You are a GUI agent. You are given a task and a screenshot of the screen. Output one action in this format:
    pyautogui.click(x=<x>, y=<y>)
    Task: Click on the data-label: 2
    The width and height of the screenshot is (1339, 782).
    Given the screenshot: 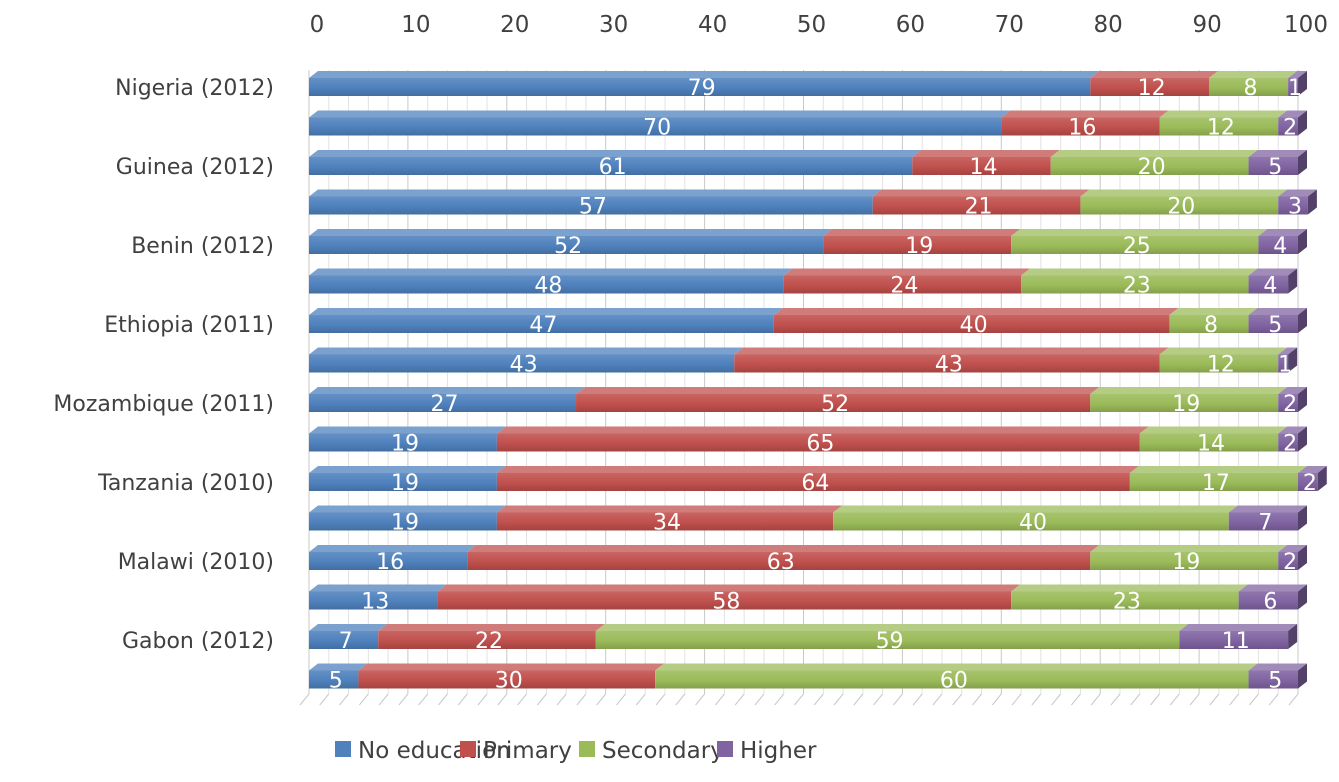 What is the action you would take?
    pyautogui.click(x=1290, y=128)
    